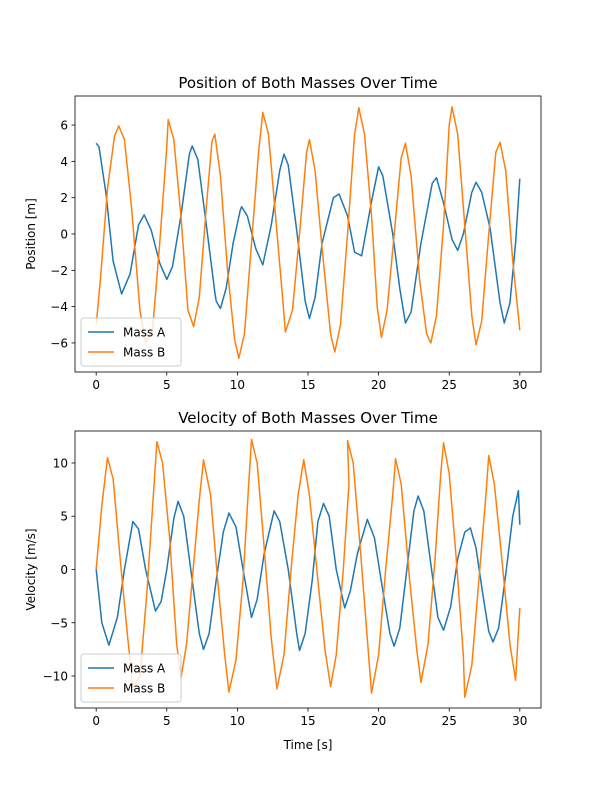  Describe the element at coordinates (449, 721) in the screenshot. I see `velocity-x-tick-label: 25` at that location.